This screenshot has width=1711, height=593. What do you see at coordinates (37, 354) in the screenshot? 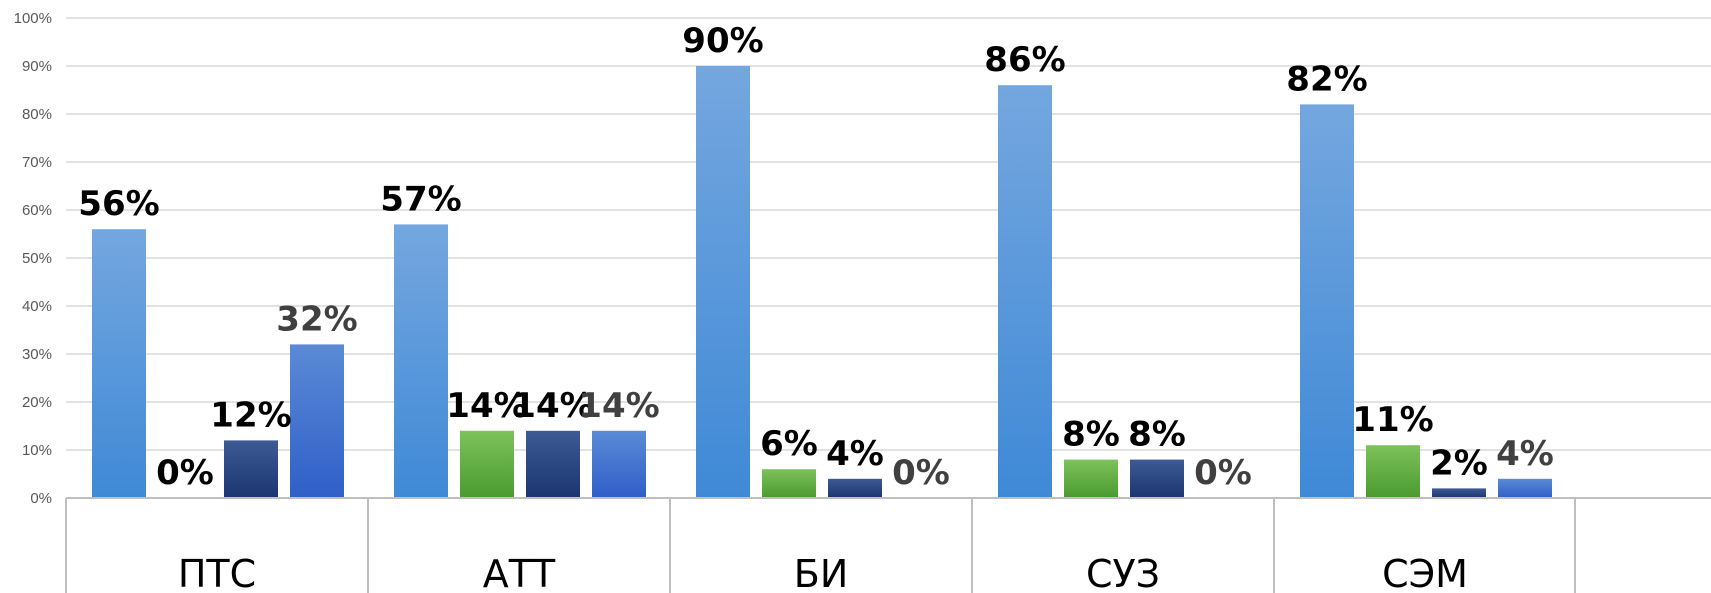
I see `y-tick-label: 30%` at bounding box center [37, 354].